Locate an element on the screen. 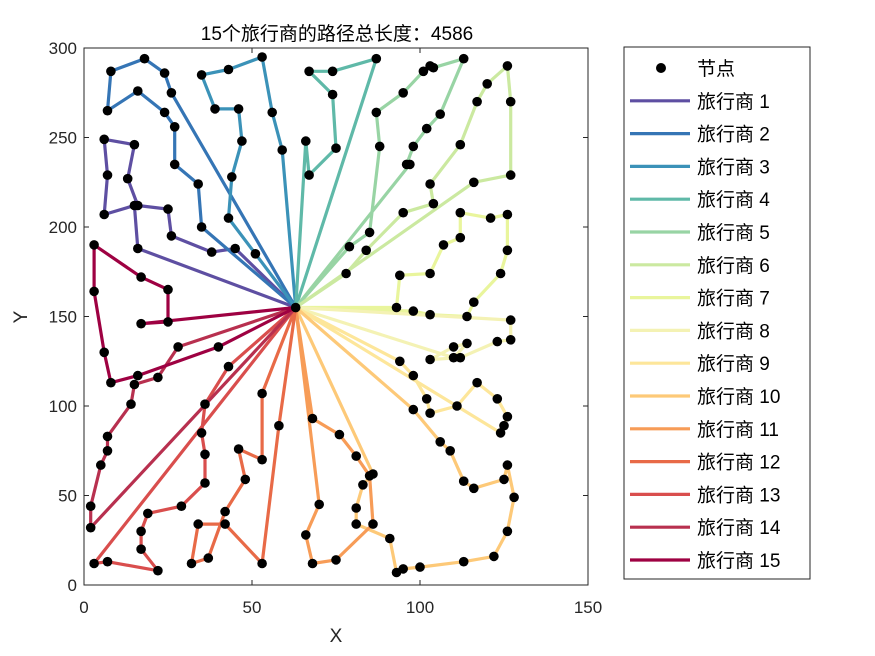 Image resolution: width=875 pixels, height=656 pixels. y-tick-label: 200 is located at coordinates (63, 227).